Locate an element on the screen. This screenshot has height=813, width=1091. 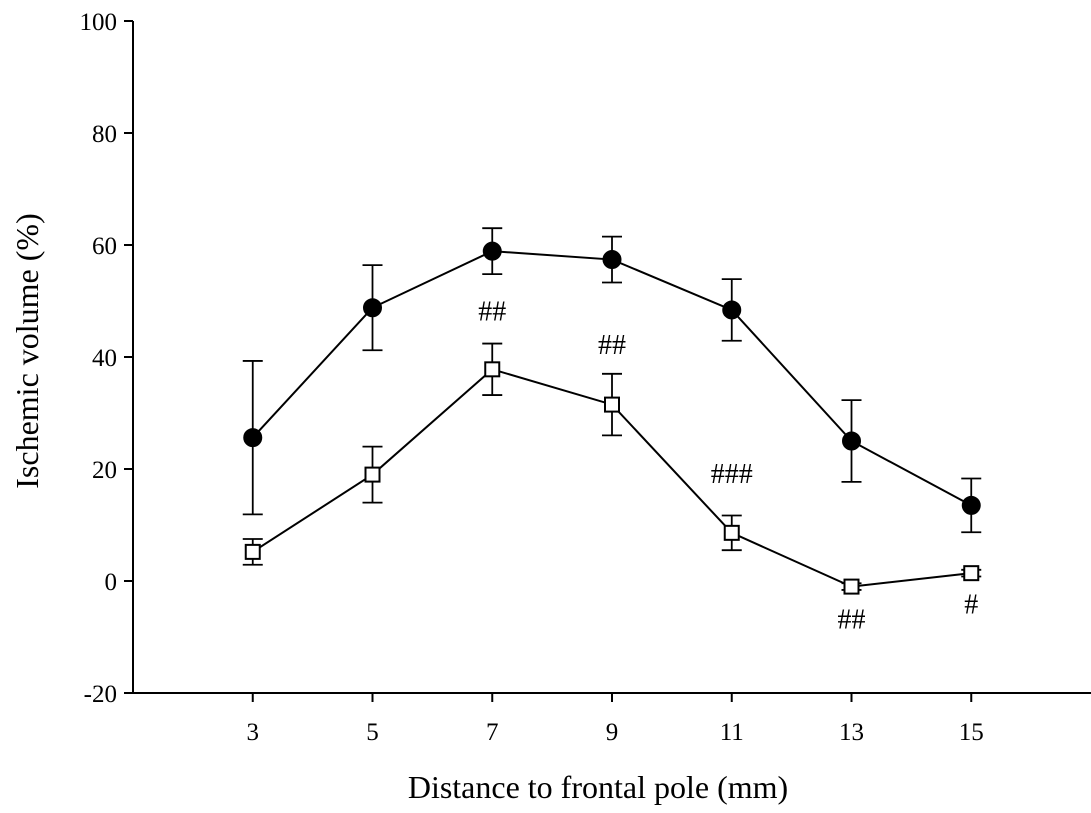
x-tick-label: 15 is located at coordinates (971, 732).